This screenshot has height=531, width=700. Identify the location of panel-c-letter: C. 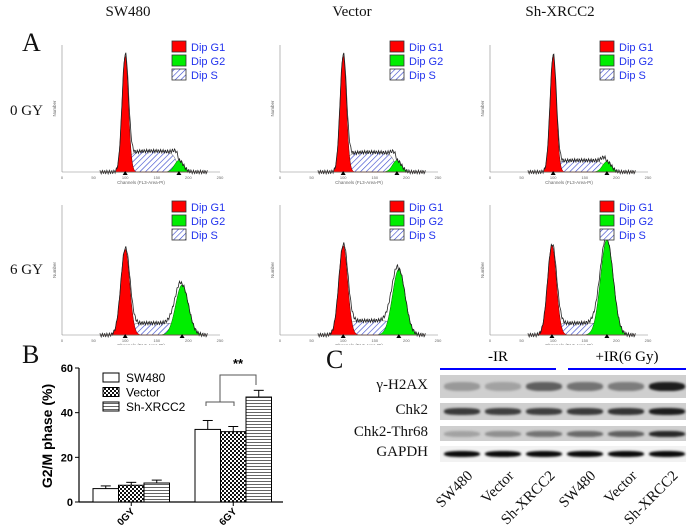
(335, 359).